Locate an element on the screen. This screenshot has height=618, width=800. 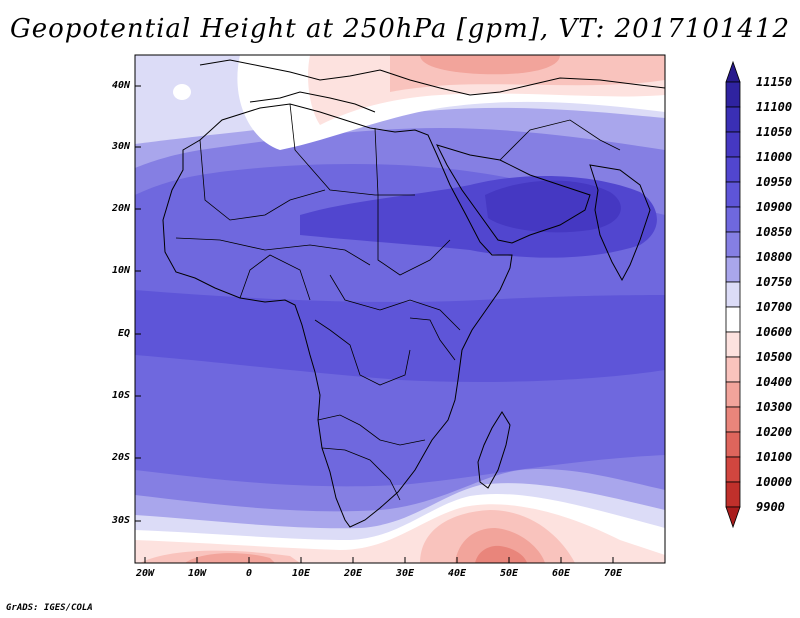
mediterranean-coast is located at coordinates (312, 102).